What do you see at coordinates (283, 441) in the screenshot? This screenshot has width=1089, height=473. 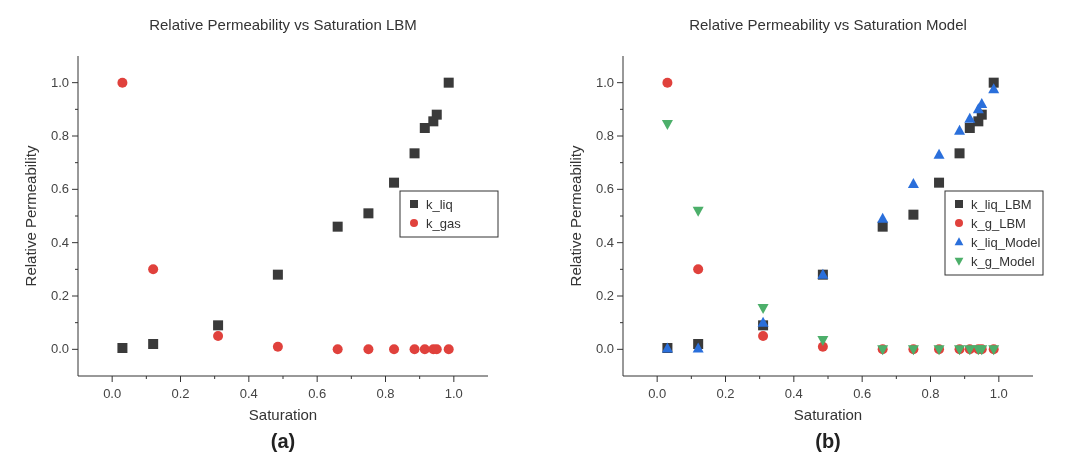 I see `text: (a)` at bounding box center [283, 441].